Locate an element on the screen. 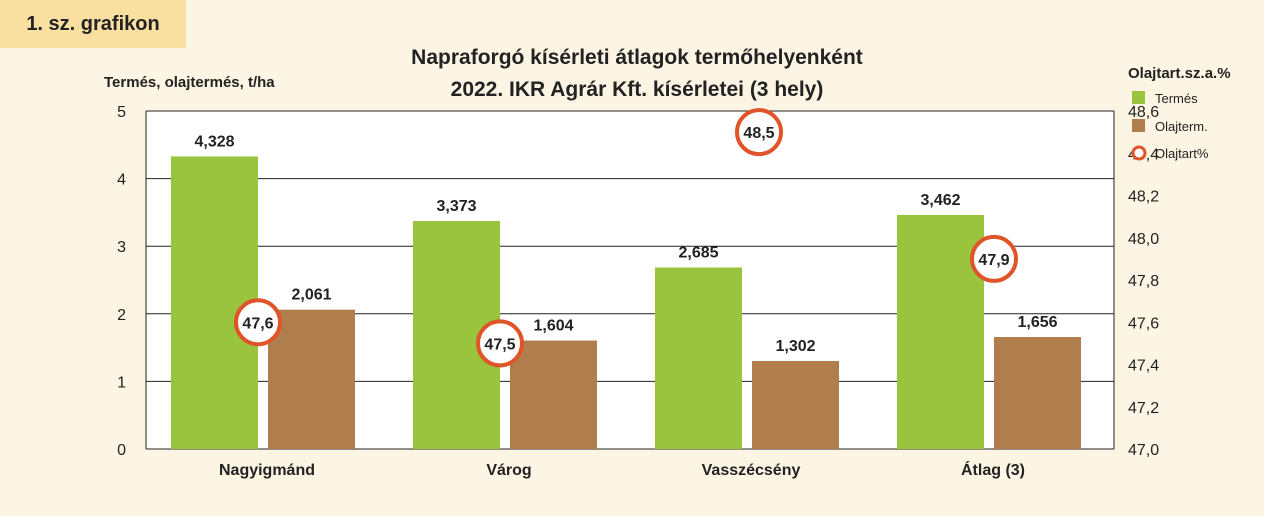  x-tick-label: Várog is located at coordinates (508, 470).